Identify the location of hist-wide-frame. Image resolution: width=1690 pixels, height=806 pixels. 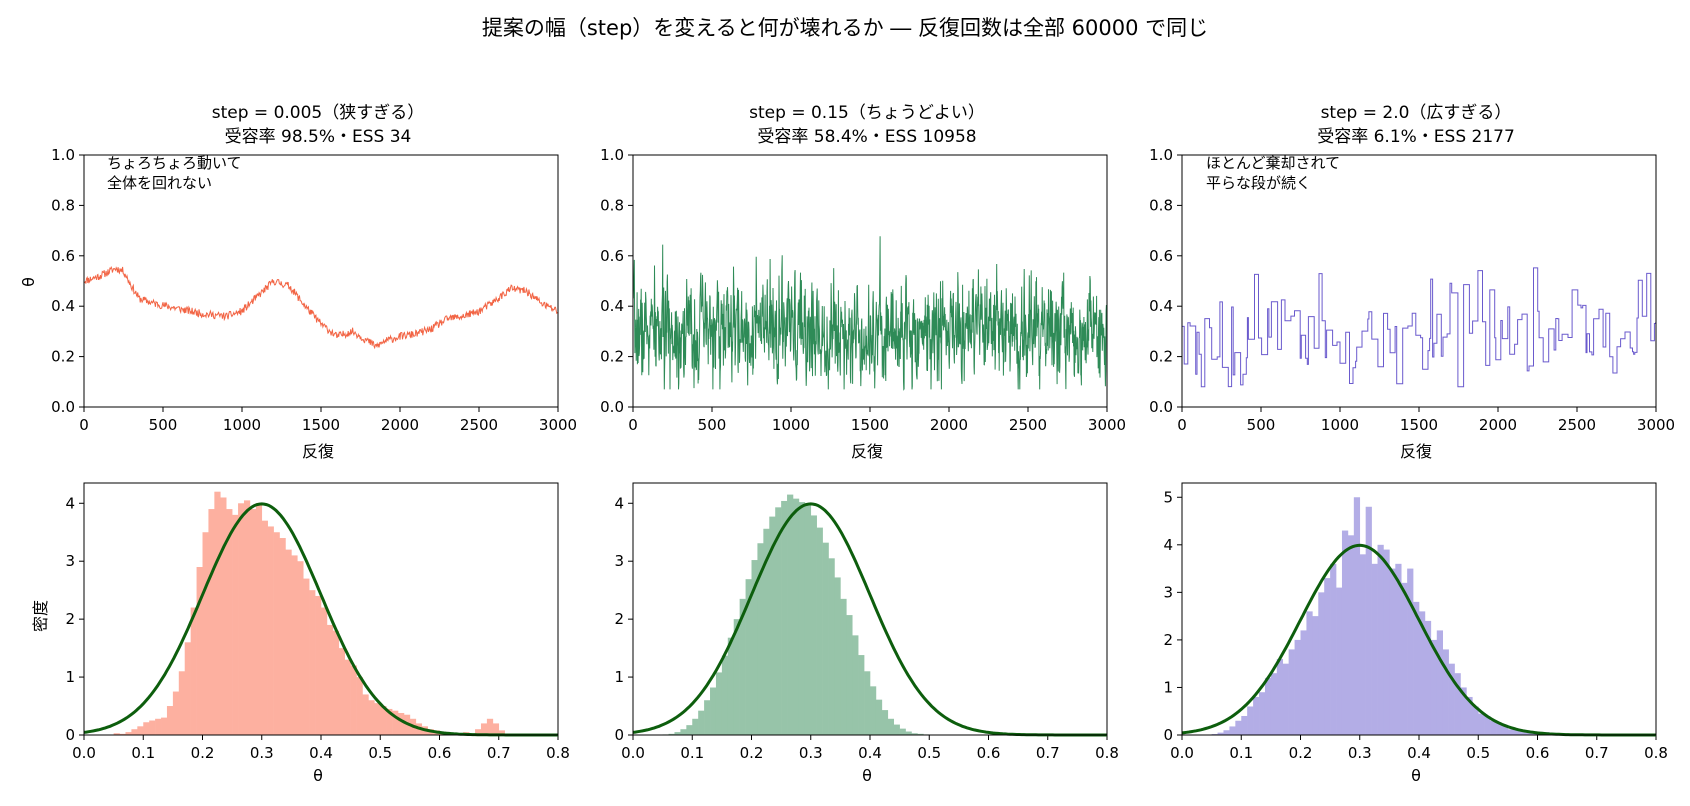
(1419, 609).